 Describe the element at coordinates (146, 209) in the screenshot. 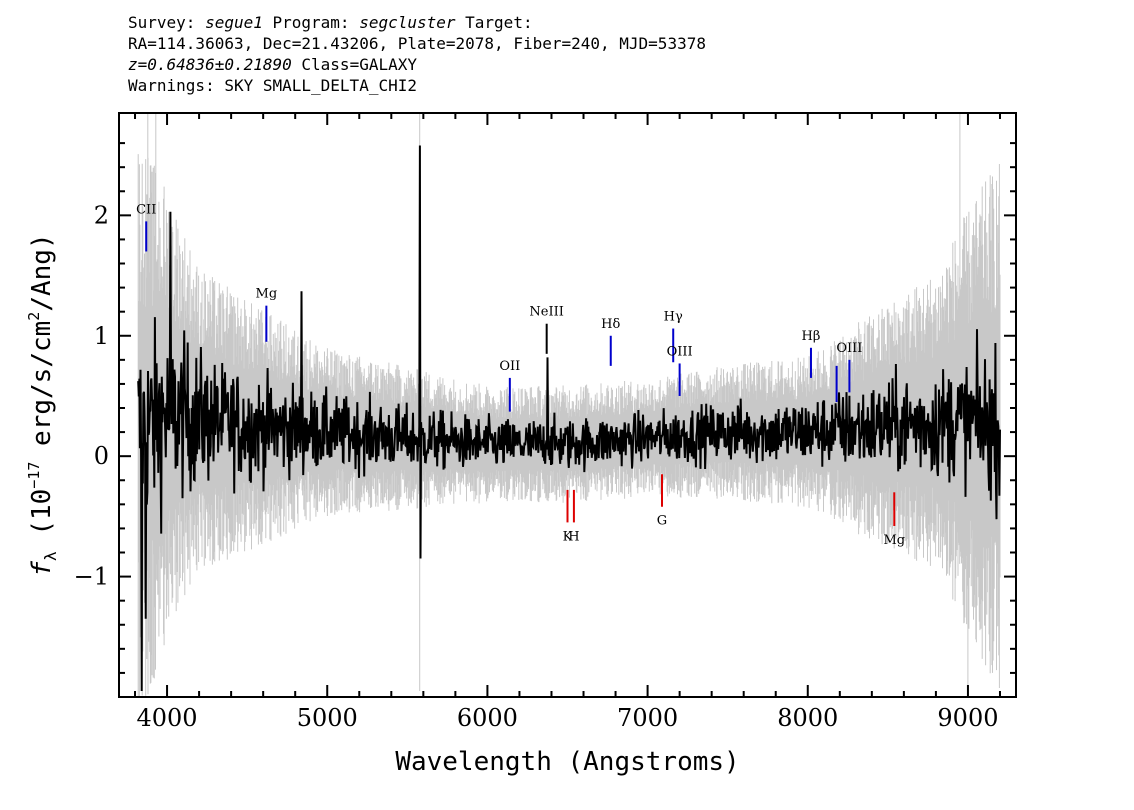

I see `line-marker-label: CII` at that location.